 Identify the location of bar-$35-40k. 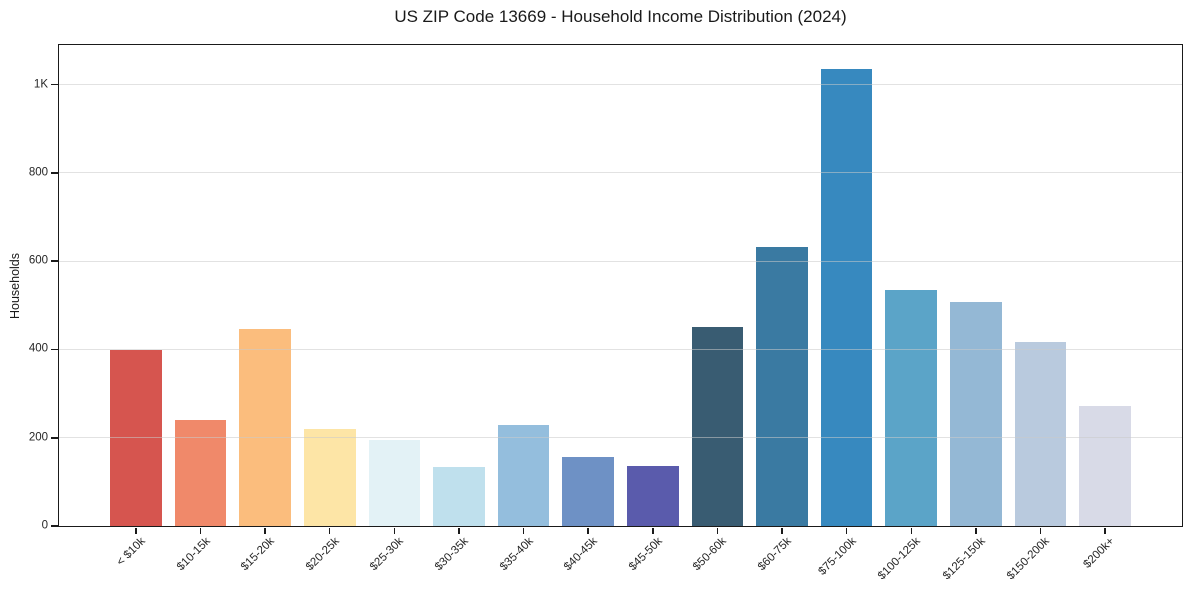
(523, 475).